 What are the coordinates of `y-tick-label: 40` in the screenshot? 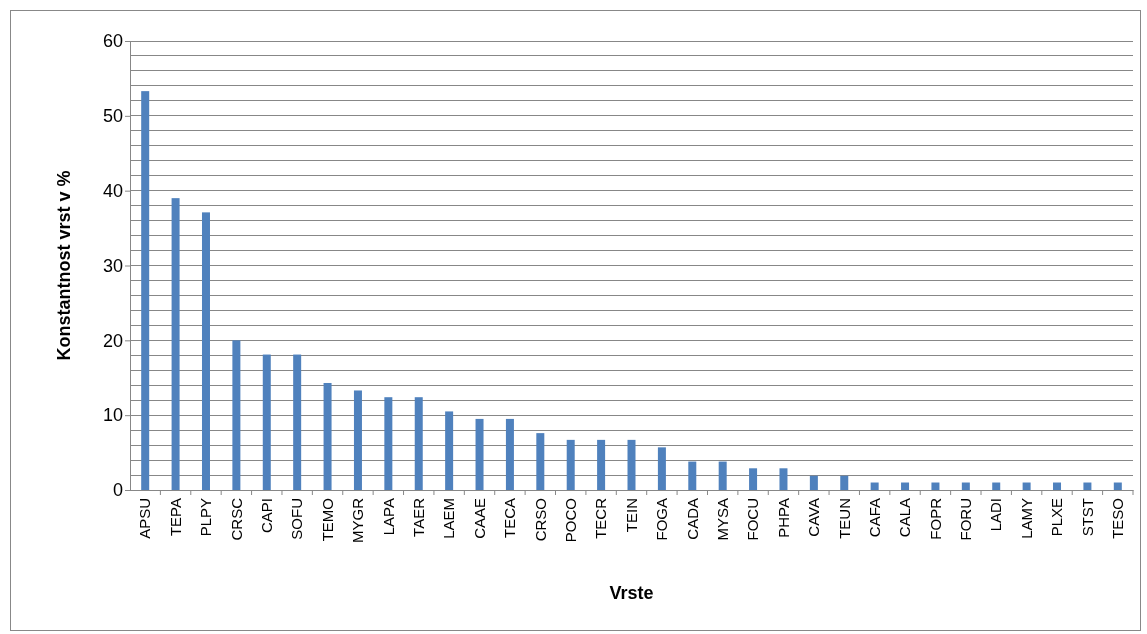 It's located at (112, 190).